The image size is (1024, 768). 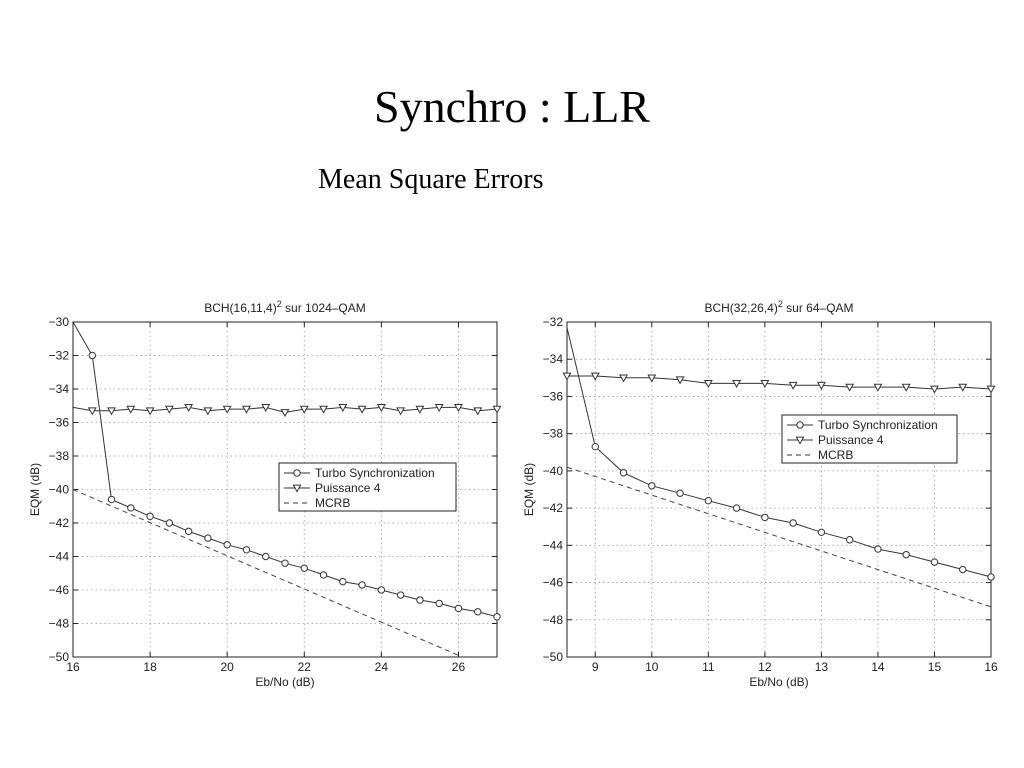 What do you see at coordinates (553, 359) in the screenshot?
I see `y-tick-label: −34` at bounding box center [553, 359].